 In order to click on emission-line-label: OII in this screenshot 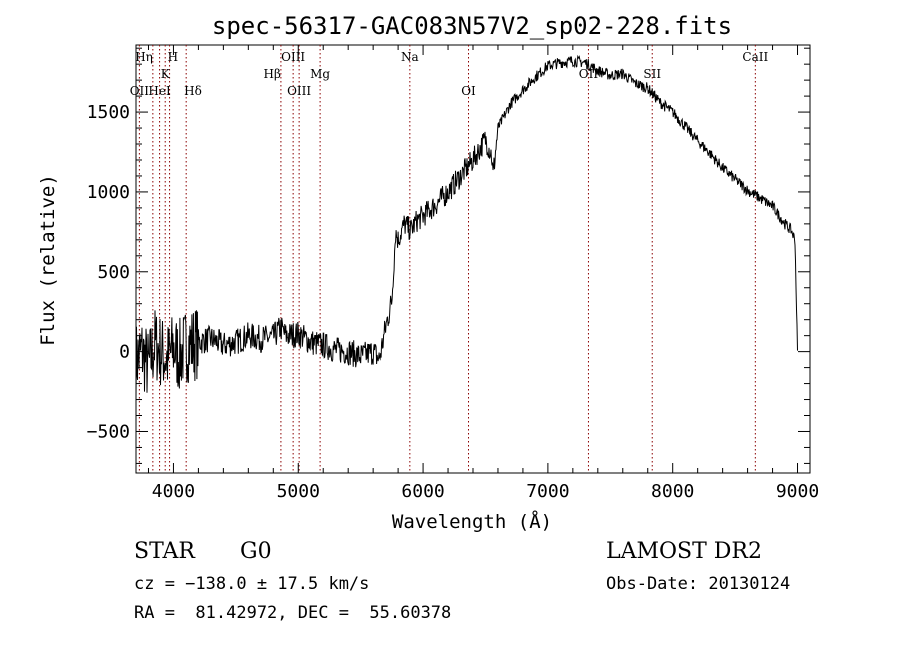, I will do `click(140, 91)`.